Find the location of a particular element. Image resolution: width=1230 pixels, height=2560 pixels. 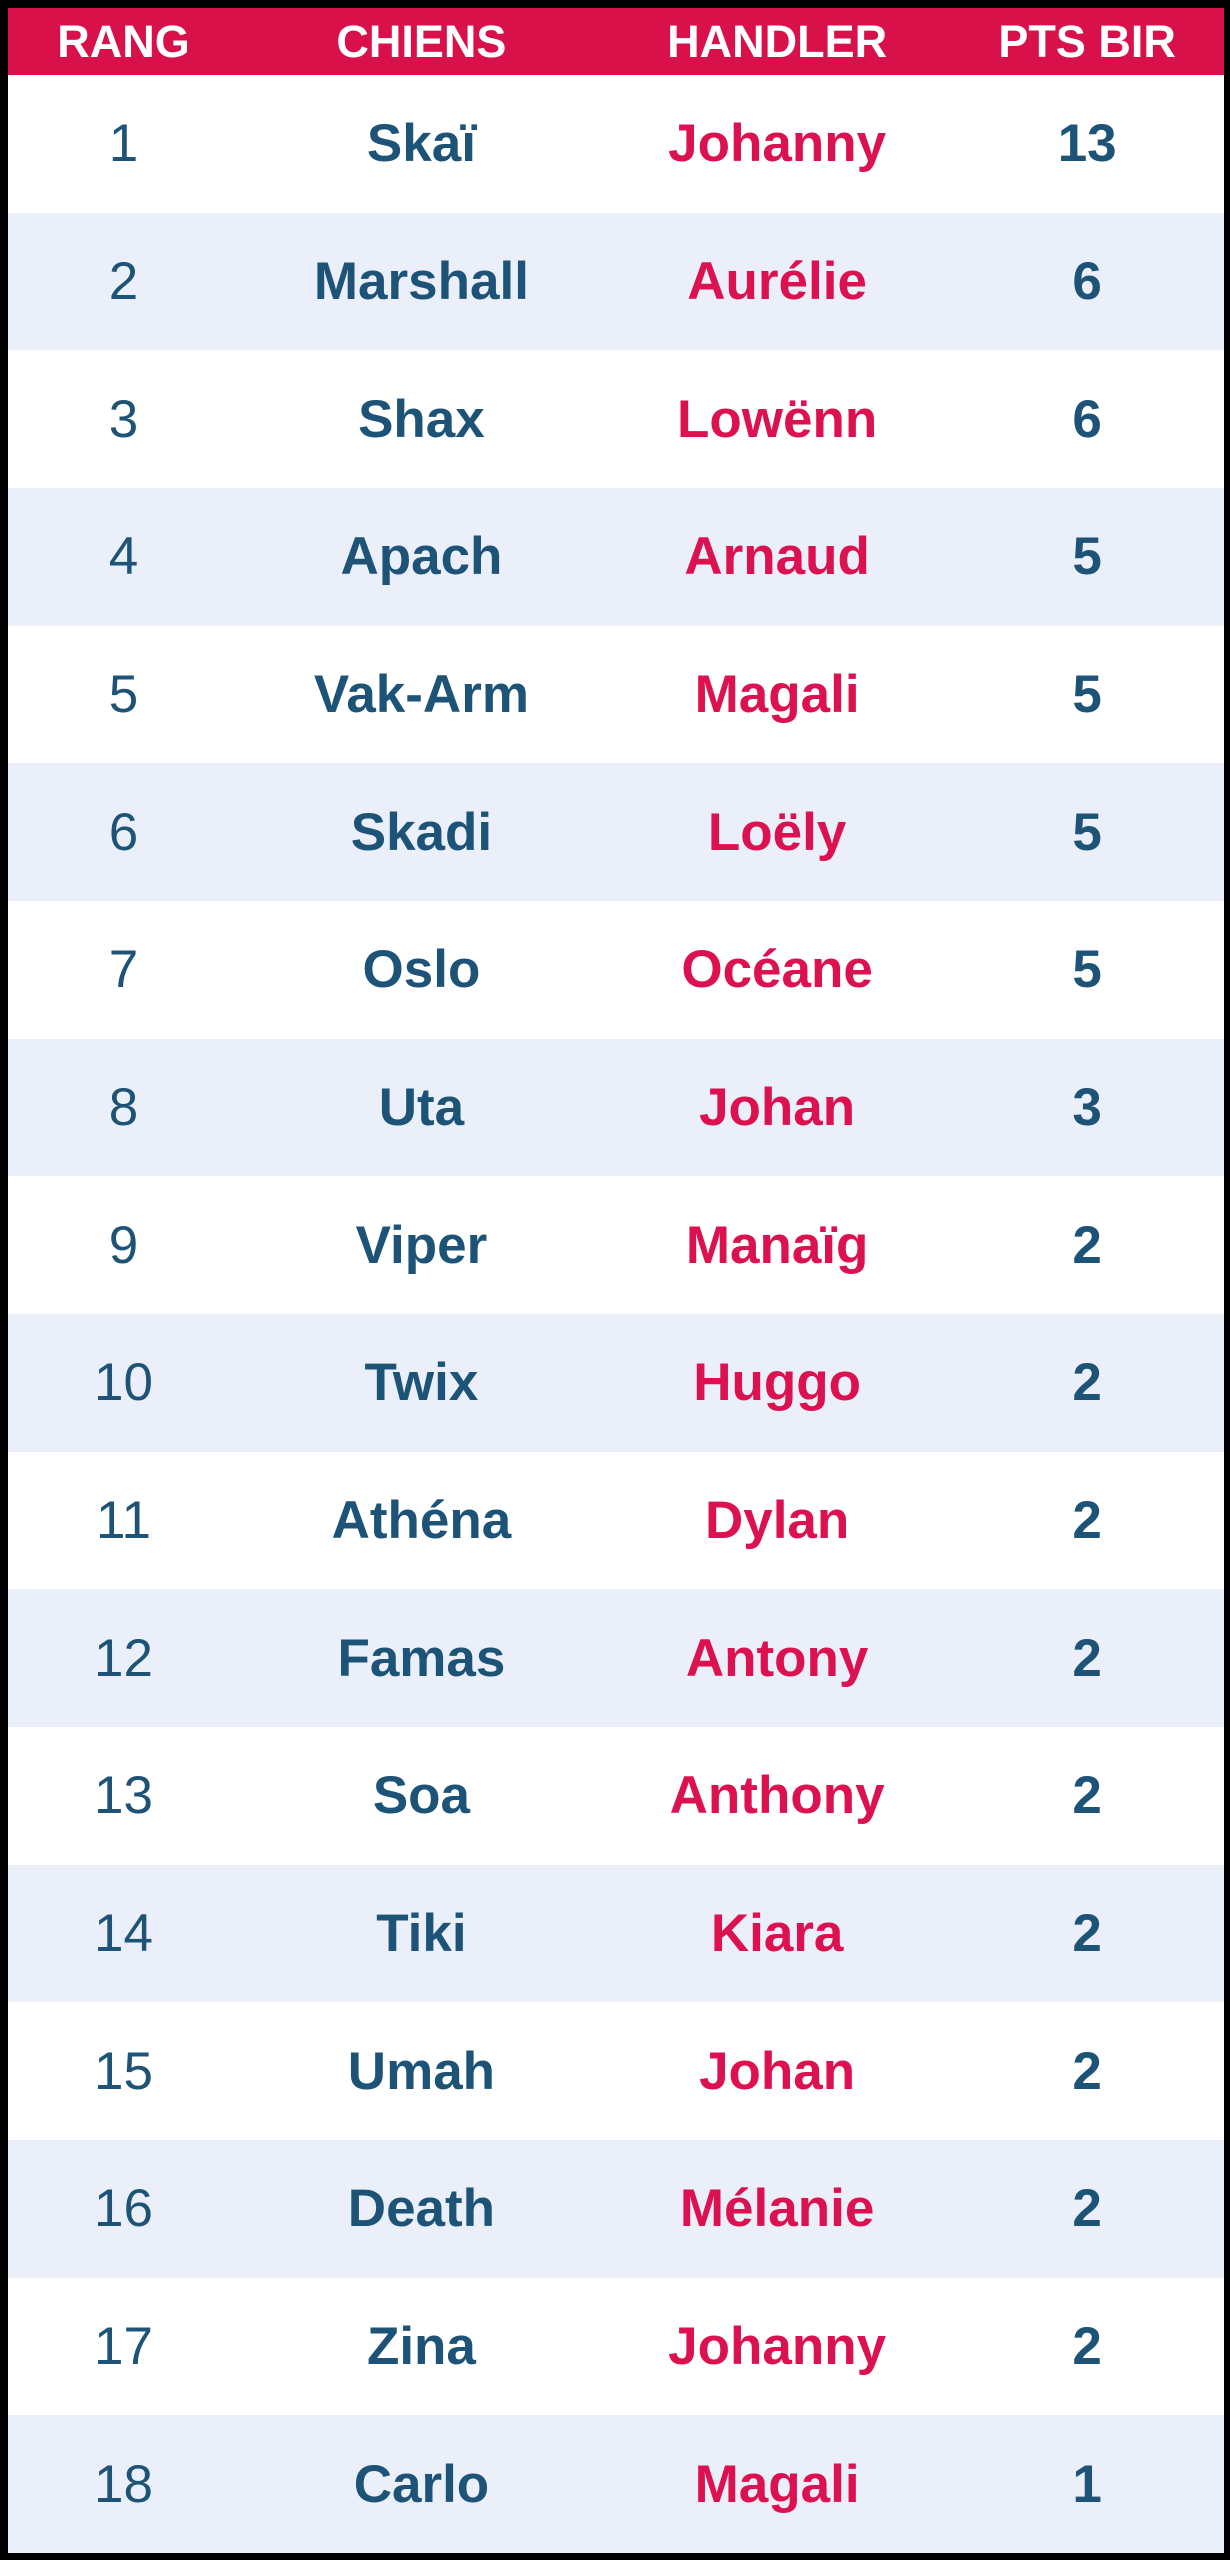

handler-name-cell: Anthony is located at coordinates (777, 1796).